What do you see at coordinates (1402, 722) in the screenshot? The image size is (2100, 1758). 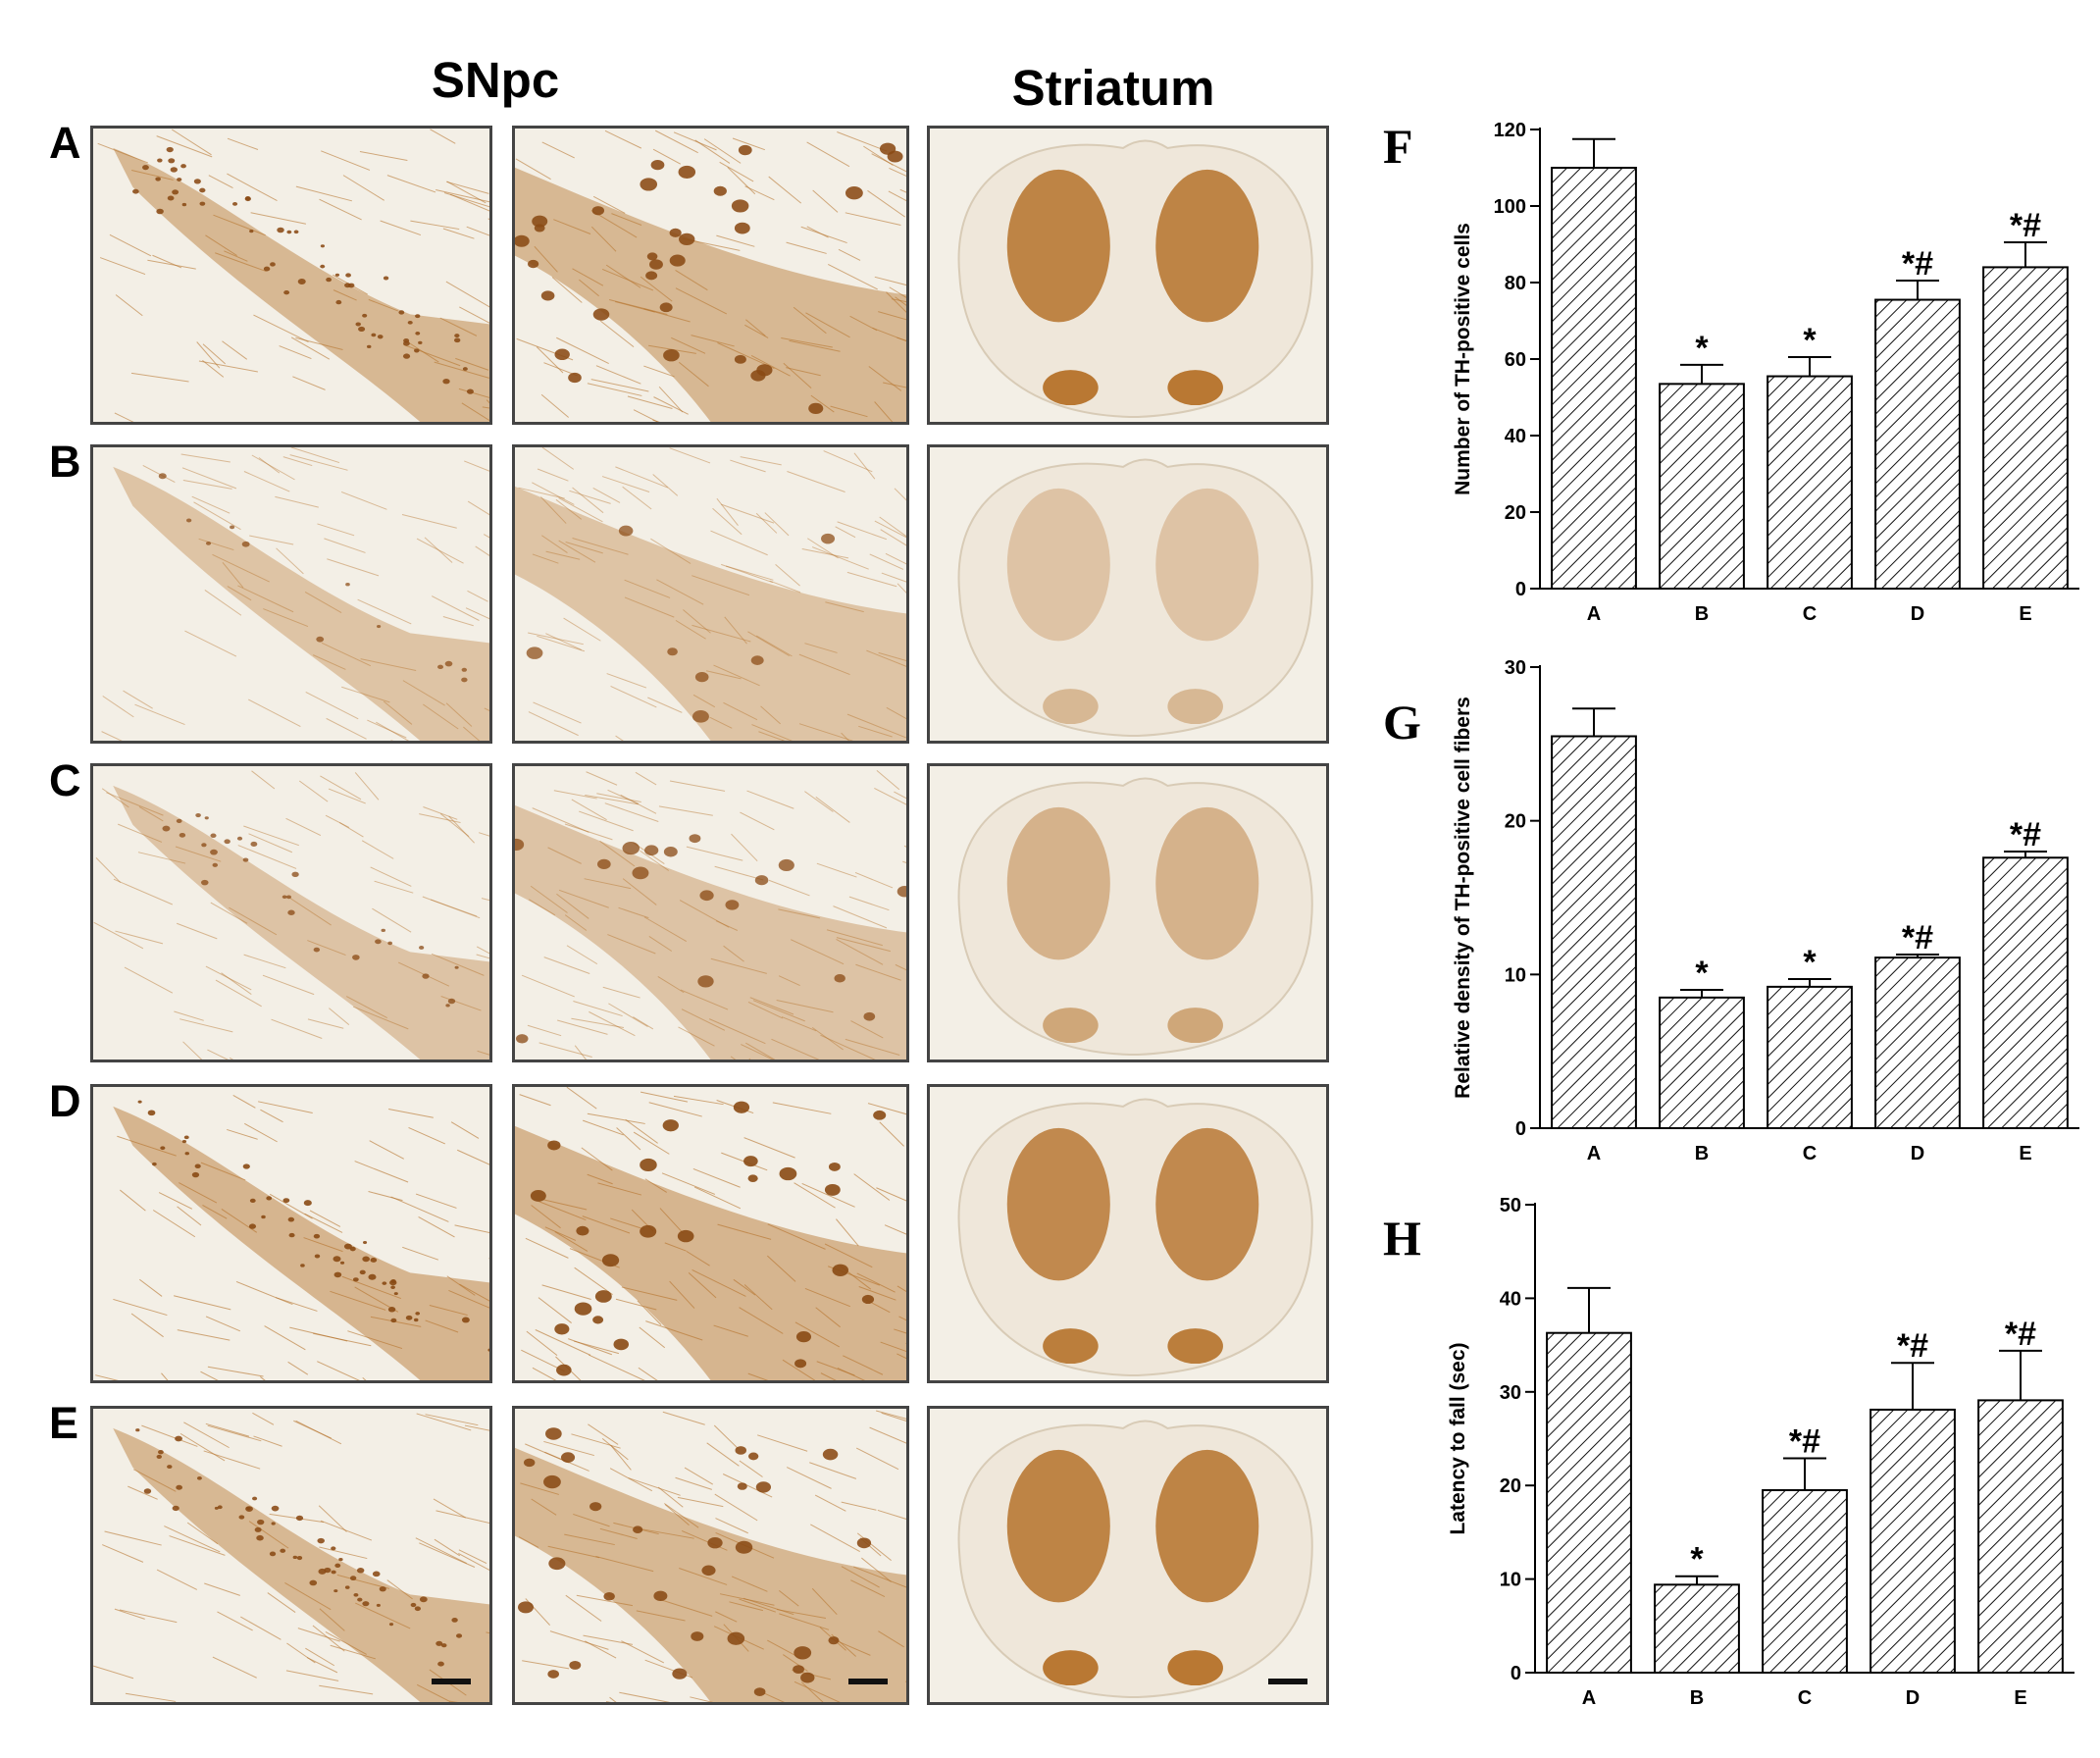 I see `chart-label-g: G` at bounding box center [1402, 722].